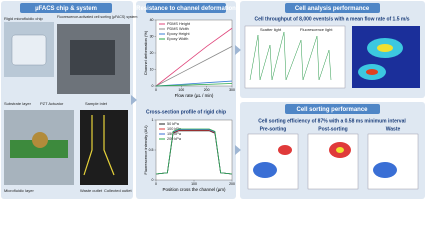  What do you see at coordinates (153, 120) in the screenshot?
I see `y-tick-label: 1` at bounding box center [153, 120].